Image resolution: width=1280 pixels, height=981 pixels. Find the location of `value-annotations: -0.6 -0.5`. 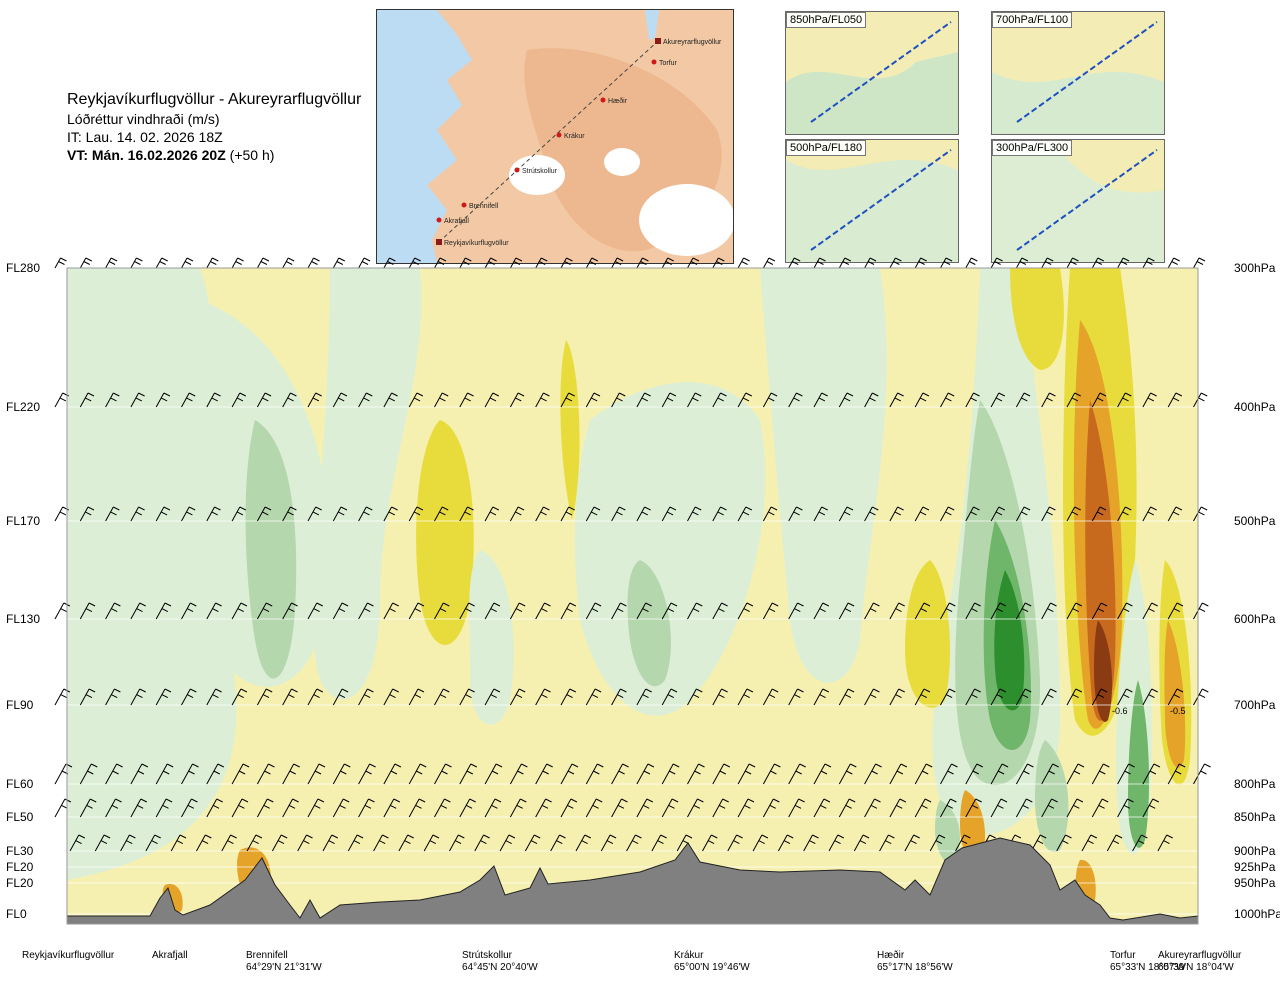

value-annotations: -0.6 -0.5 is located at coordinates (1149, 711).